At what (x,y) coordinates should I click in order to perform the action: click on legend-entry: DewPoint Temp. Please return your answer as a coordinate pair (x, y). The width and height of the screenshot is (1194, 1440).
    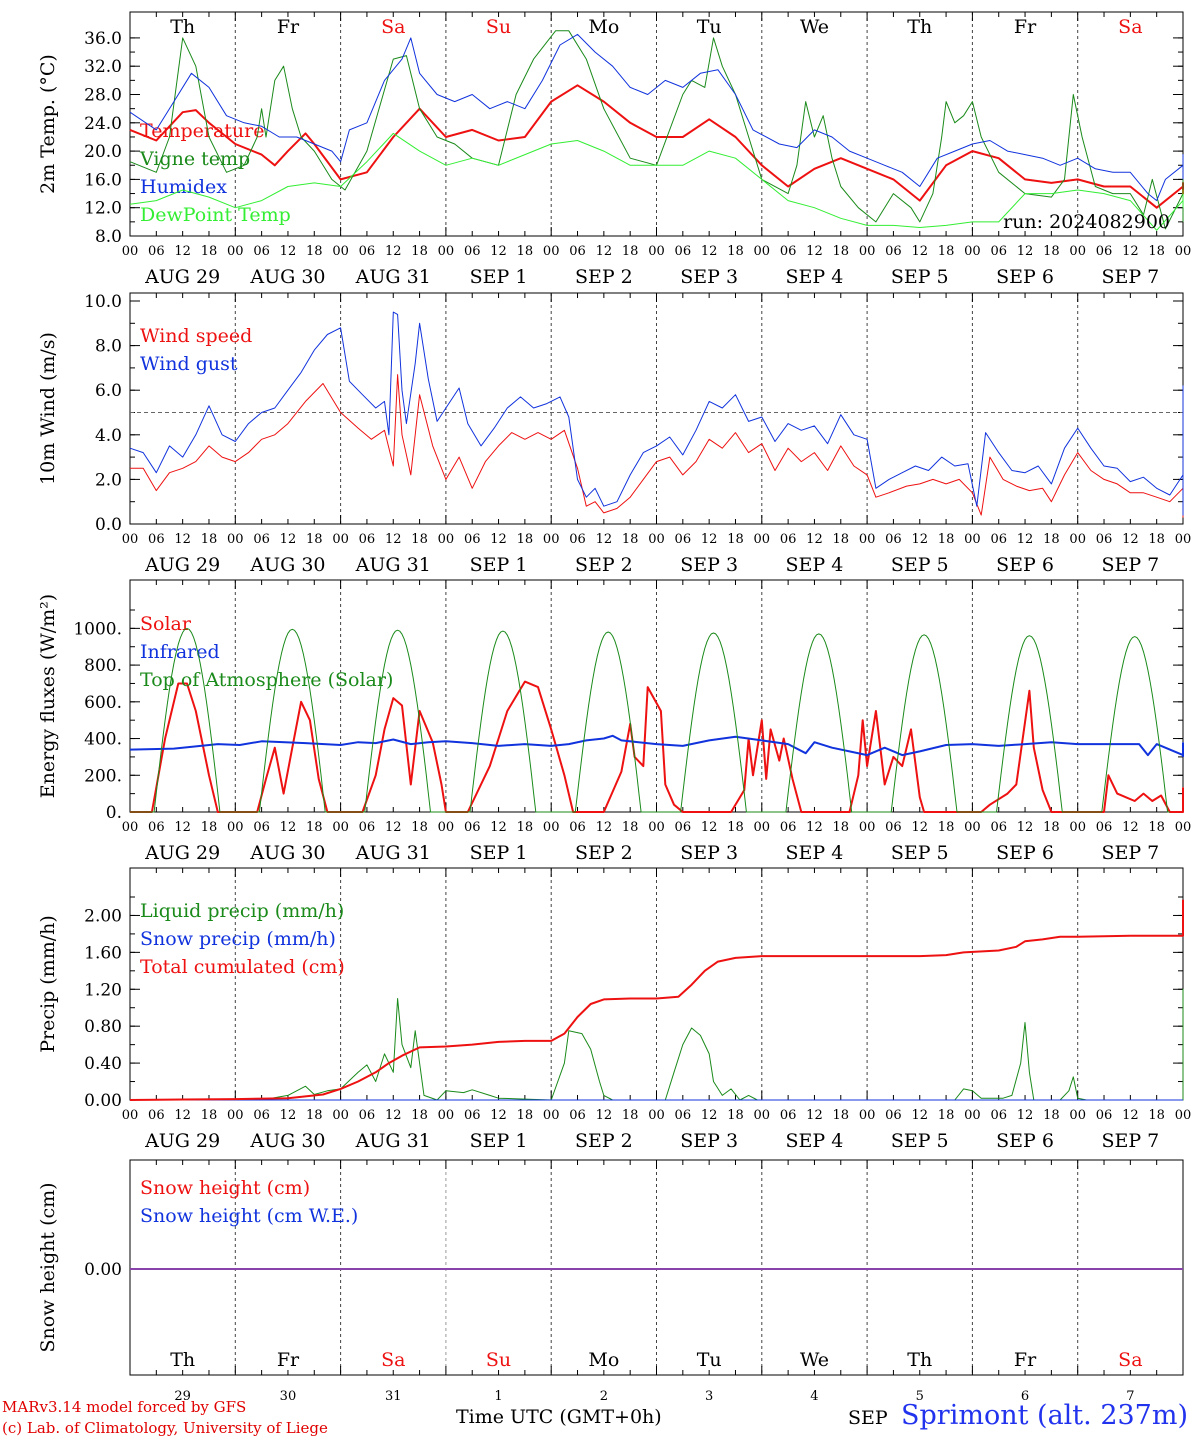
    Looking at the image, I should click on (215, 215).